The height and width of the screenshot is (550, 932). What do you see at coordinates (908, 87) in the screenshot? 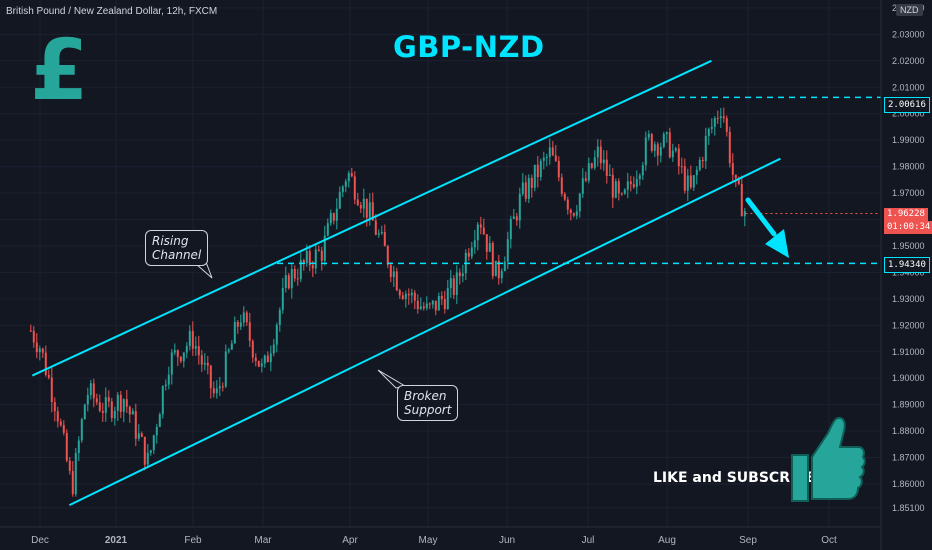
I see `y-tick-label: 2.01000` at bounding box center [908, 87].